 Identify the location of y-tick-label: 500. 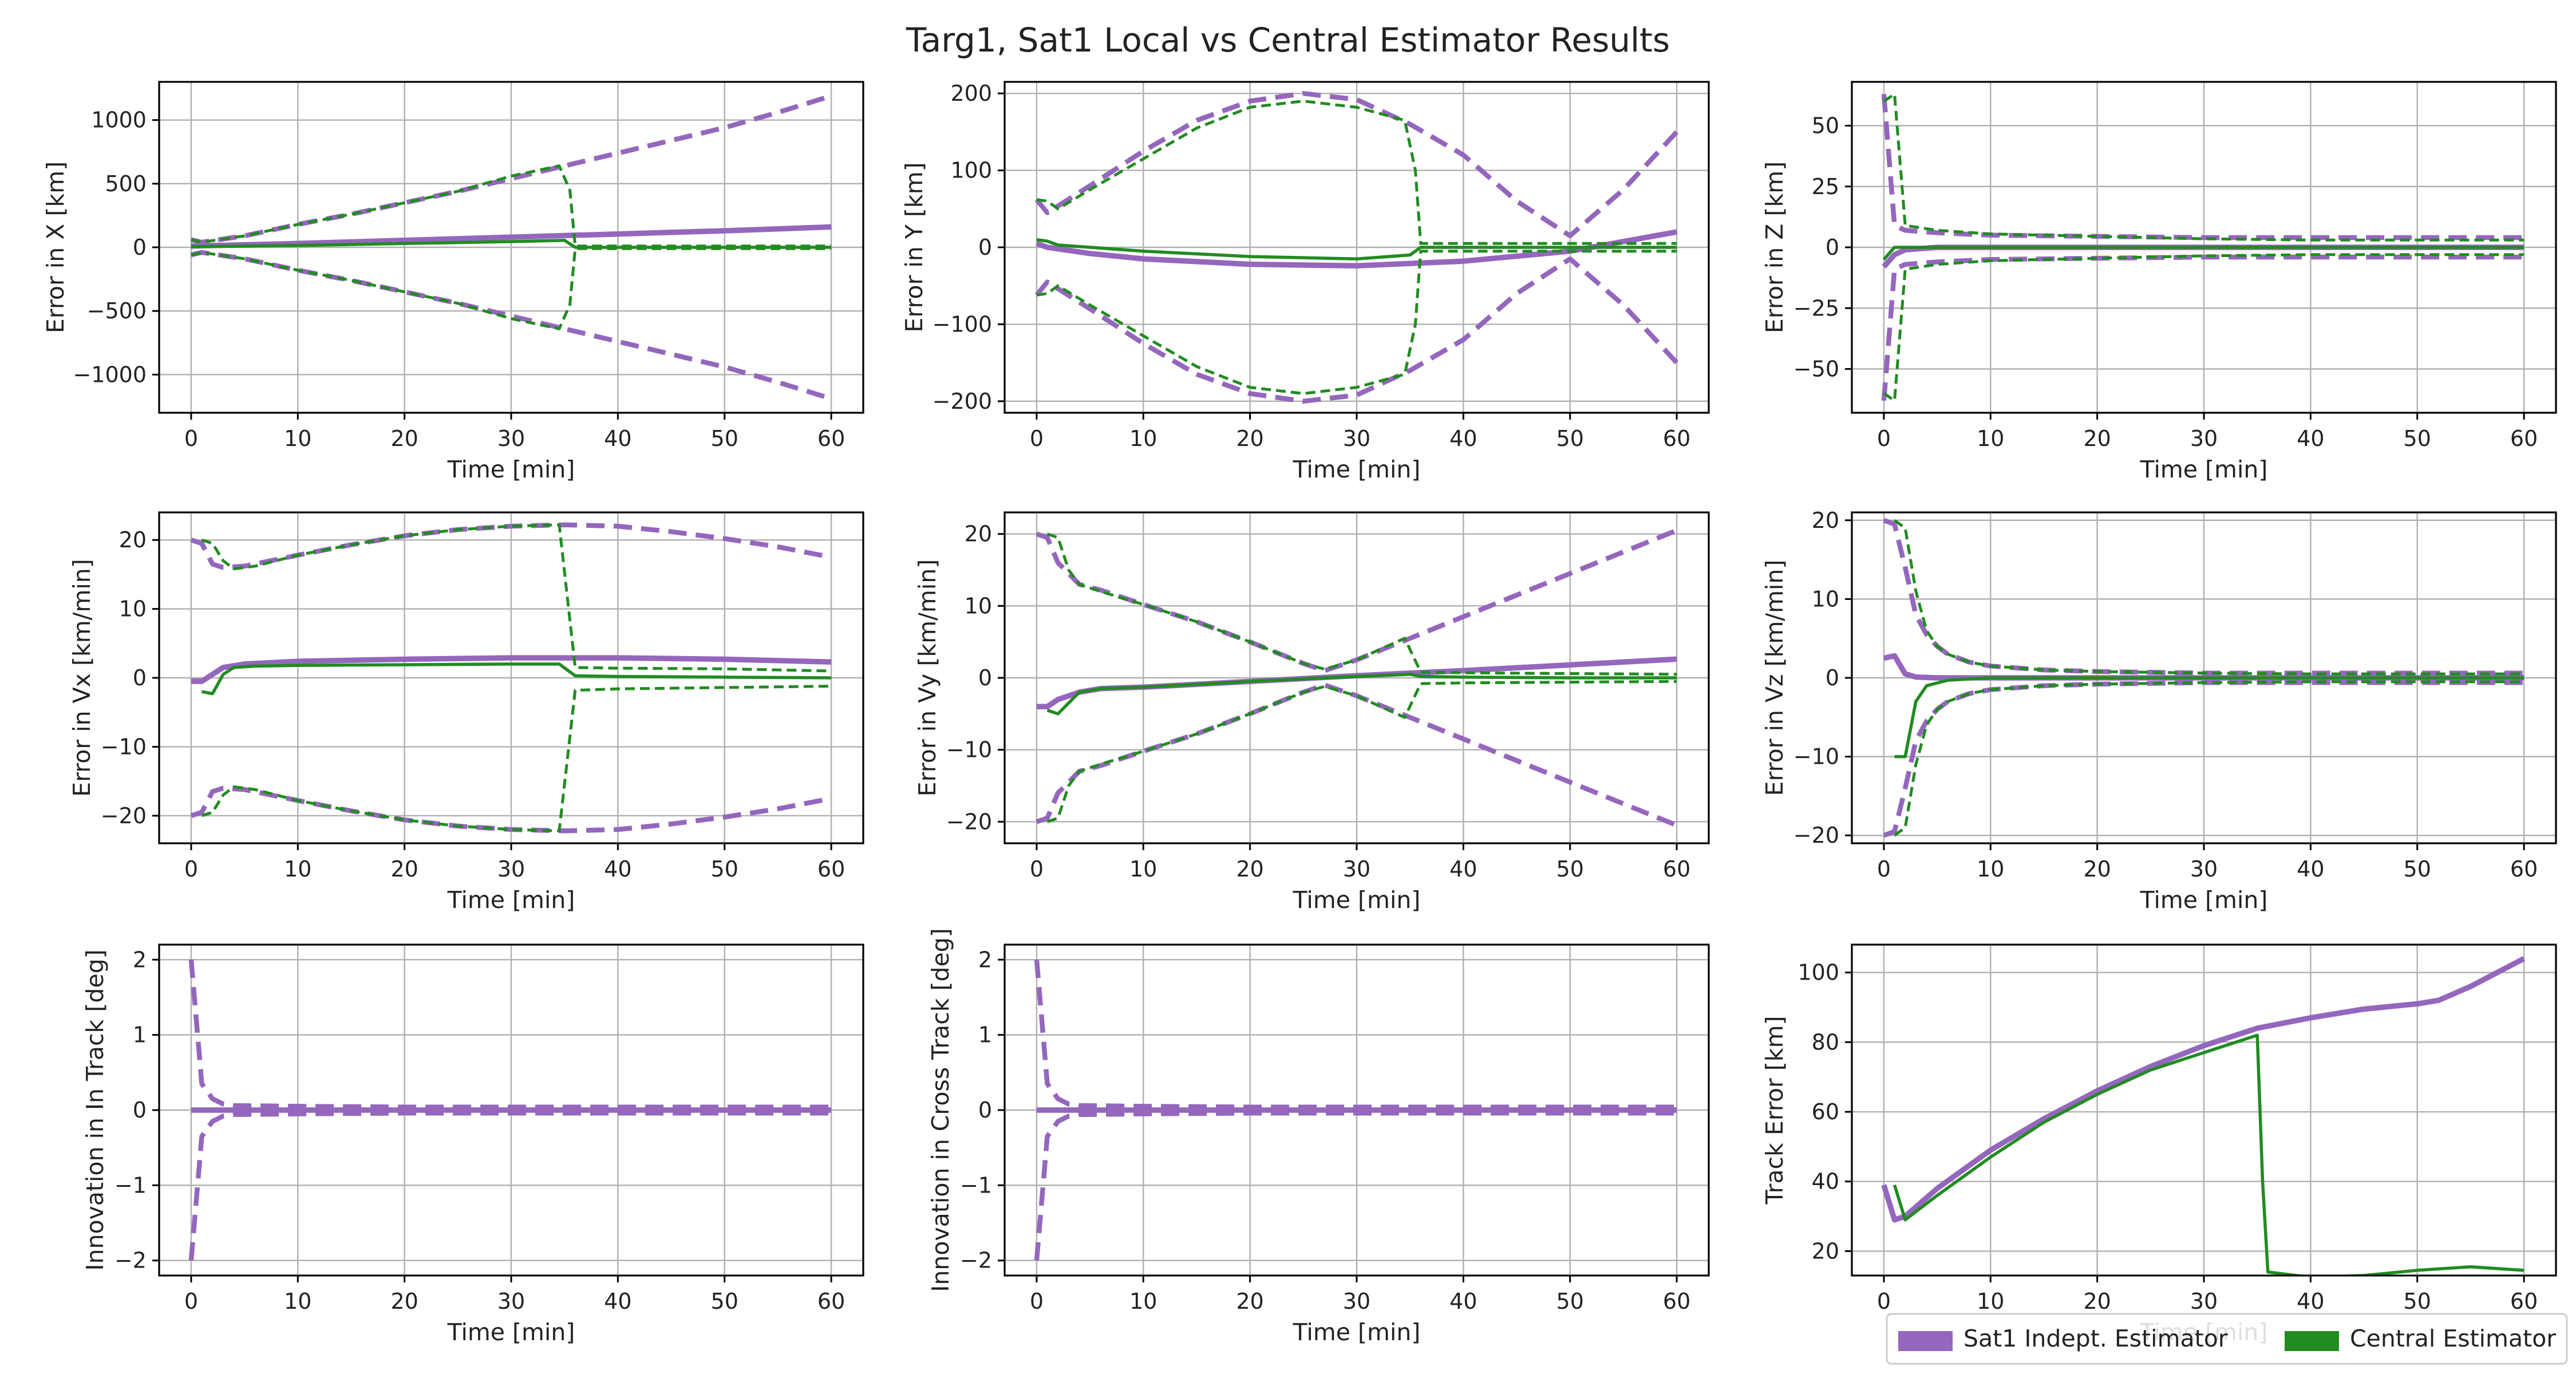
(126, 184).